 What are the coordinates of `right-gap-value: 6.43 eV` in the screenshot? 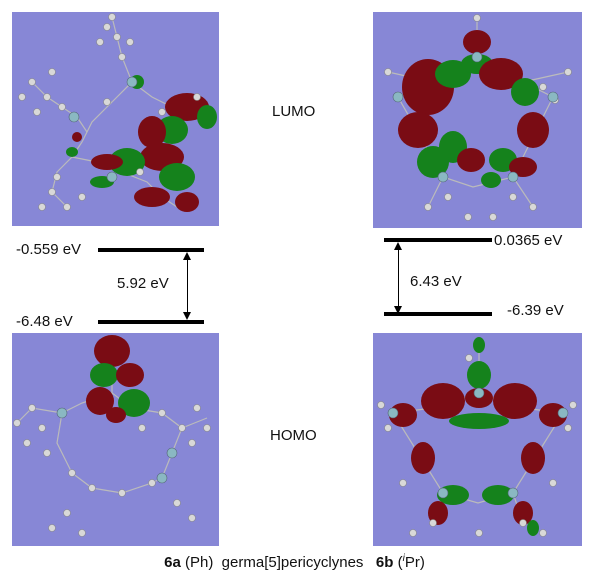 It's located at (436, 281).